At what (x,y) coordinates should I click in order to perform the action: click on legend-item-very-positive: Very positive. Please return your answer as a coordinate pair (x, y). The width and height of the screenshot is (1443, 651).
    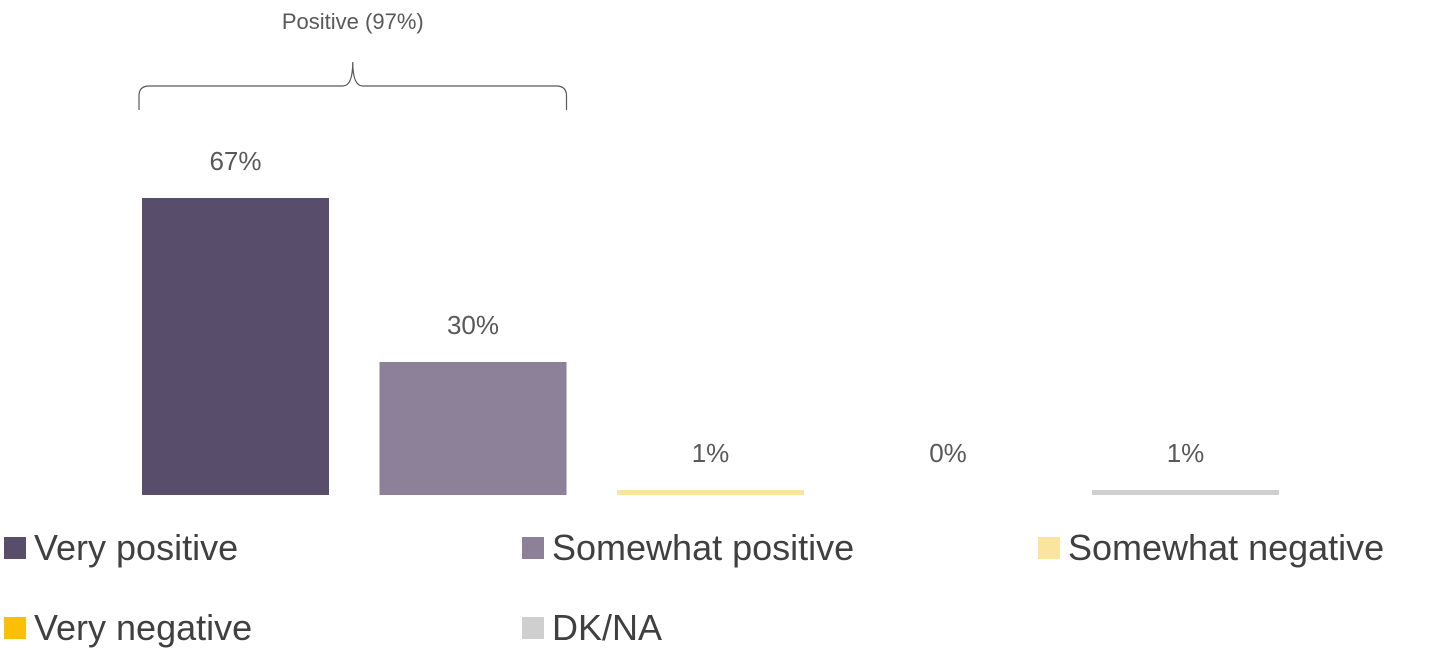
    Looking at the image, I should click on (121, 548).